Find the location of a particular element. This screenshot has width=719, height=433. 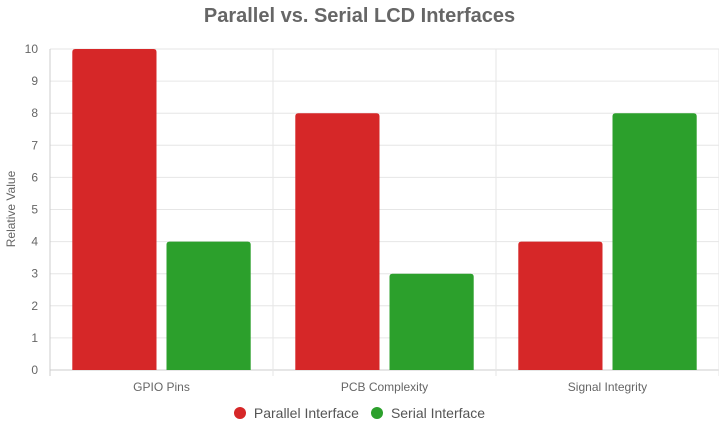

y-tick-label: 3 is located at coordinates (34, 274).